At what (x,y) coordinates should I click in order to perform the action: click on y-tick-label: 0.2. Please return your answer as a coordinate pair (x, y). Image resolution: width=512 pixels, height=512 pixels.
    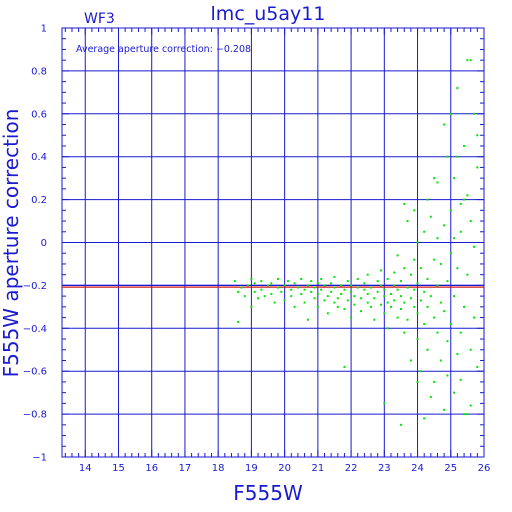
    Looking at the image, I should click on (39, 200).